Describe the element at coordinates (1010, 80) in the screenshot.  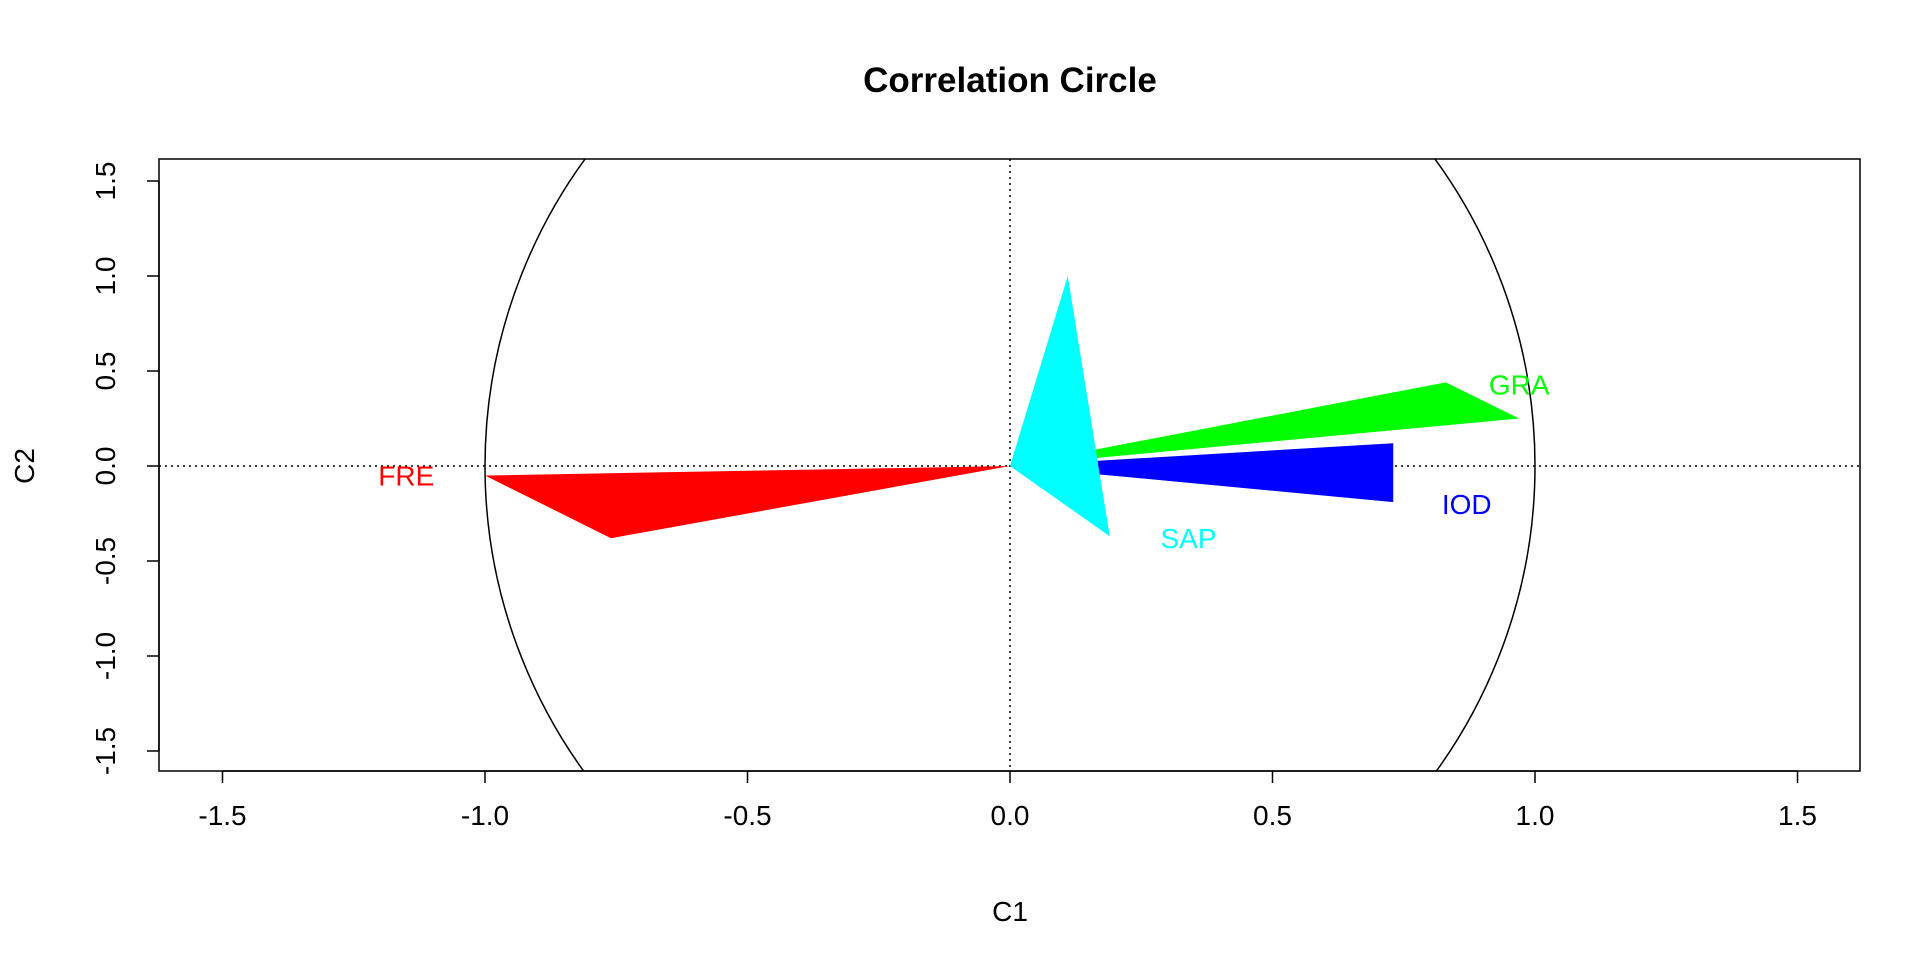
I see `chart-title: Correlation Circle` at that location.